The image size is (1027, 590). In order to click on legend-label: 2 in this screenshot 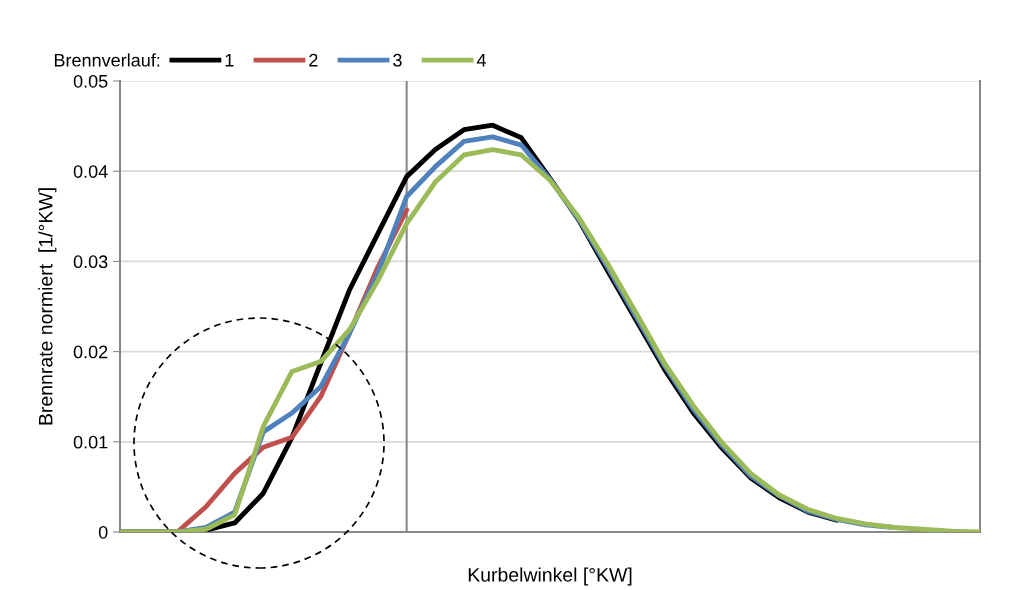, I will do `click(313, 60)`.